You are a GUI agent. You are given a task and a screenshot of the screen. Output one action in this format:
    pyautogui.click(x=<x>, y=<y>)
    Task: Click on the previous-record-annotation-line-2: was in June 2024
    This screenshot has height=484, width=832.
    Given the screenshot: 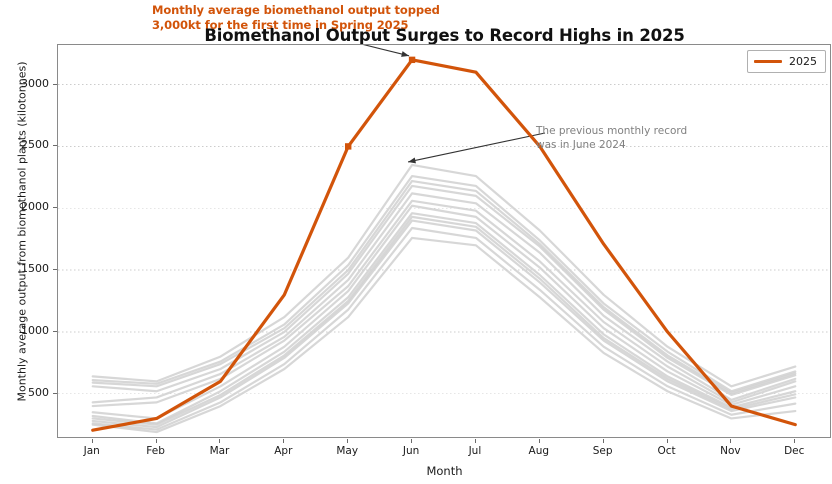 What is the action you would take?
    pyautogui.click(x=581, y=145)
    